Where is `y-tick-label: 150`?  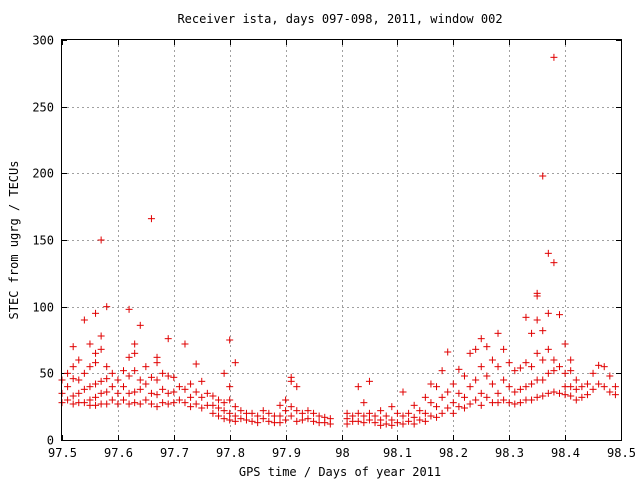 y-tick-label: 150 is located at coordinates (43, 241).